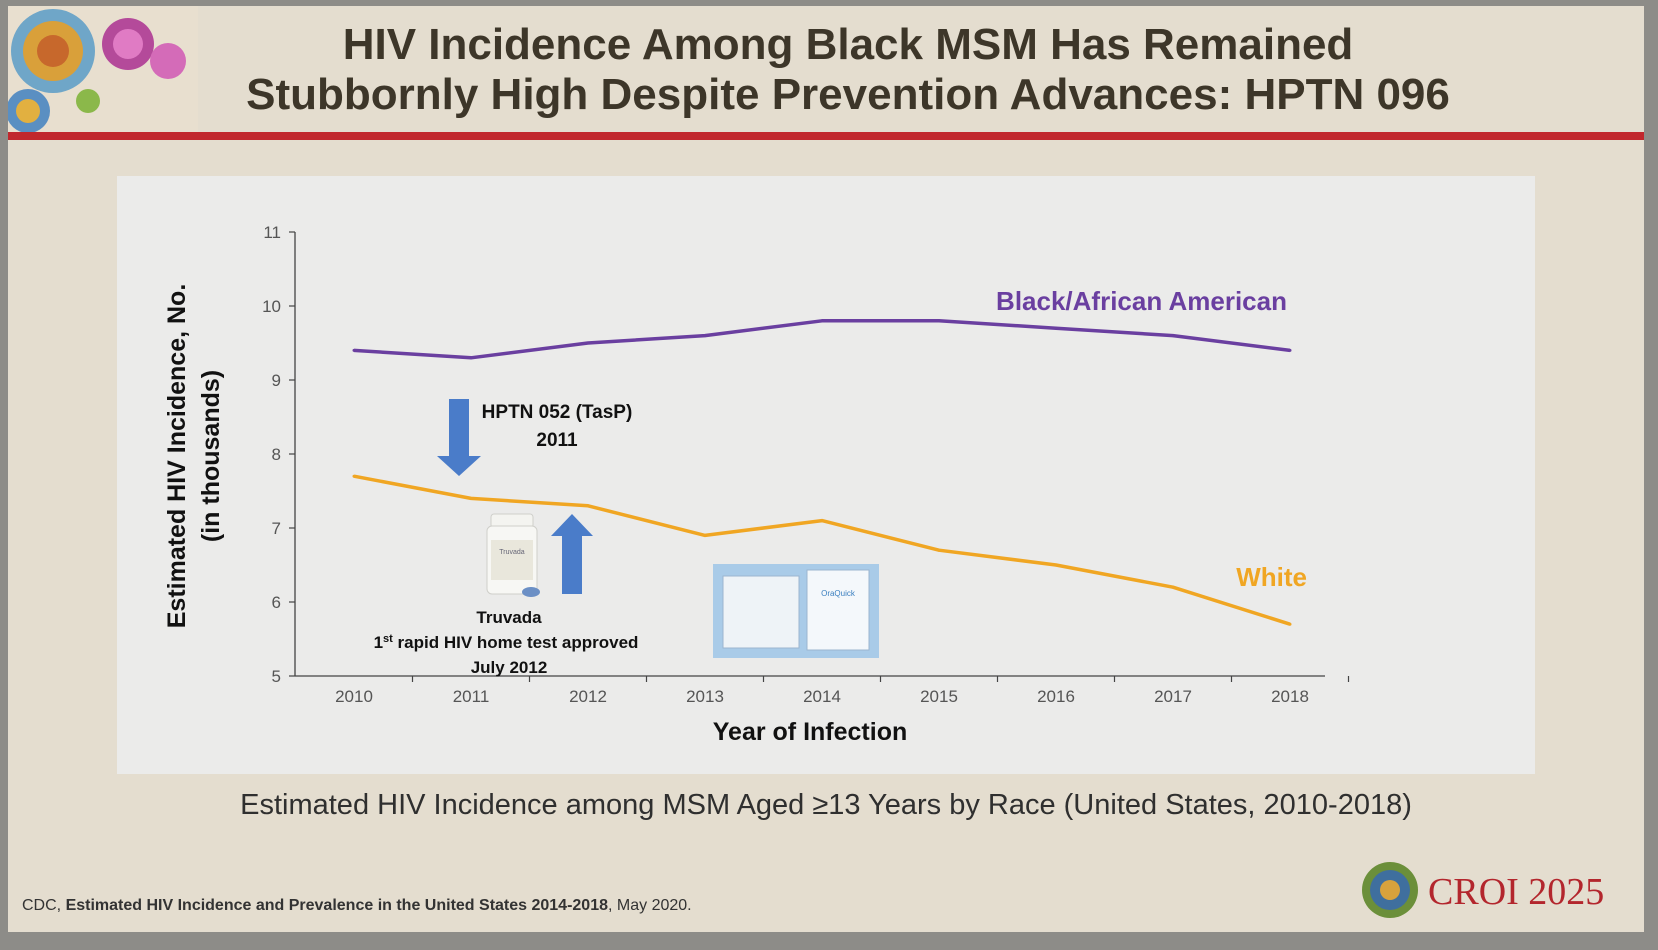 The image size is (1658, 950). Describe the element at coordinates (1141, 301) in the screenshot. I see `series-label-black: Black/African American` at that location.